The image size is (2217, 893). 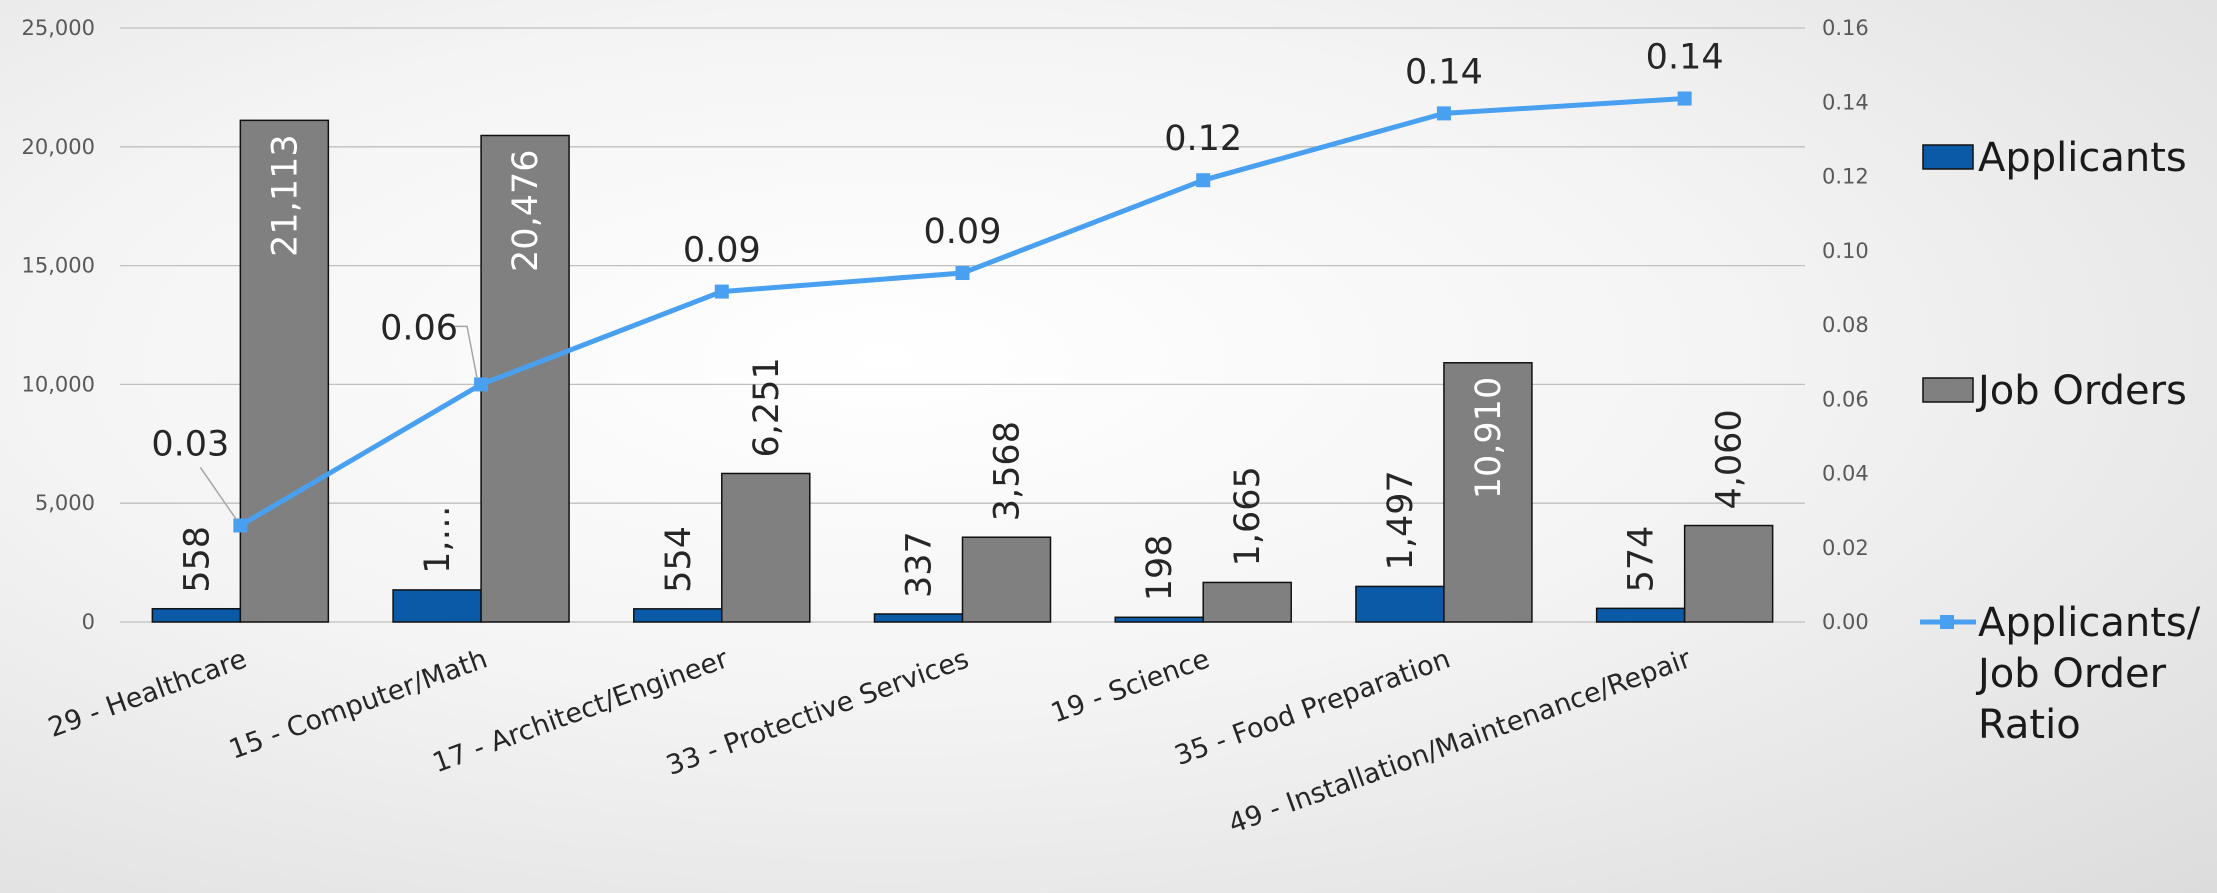 I want to click on y-left-tick-label: 10,000, so click(x=58, y=384).